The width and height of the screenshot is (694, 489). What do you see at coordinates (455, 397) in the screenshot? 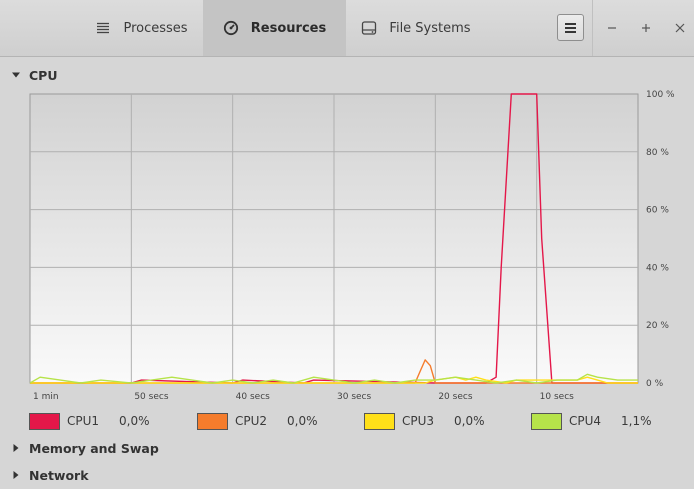
I see `x-tick-label: 20 secs` at bounding box center [455, 397].